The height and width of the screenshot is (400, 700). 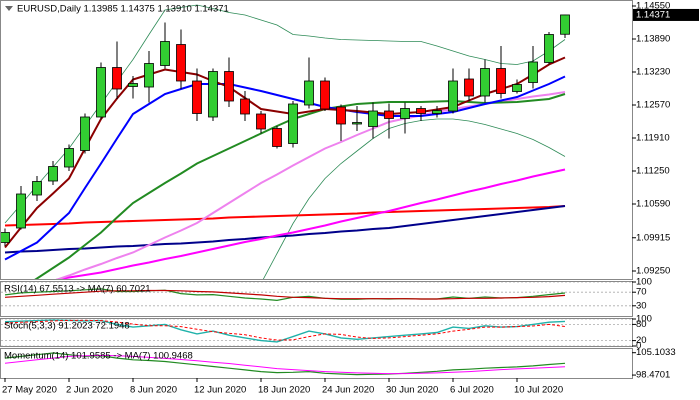 What do you see at coordinates (412, 390) in the screenshot?
I see `x-tick-label: 30 Jun 2020` at bounding box center [412, 390].